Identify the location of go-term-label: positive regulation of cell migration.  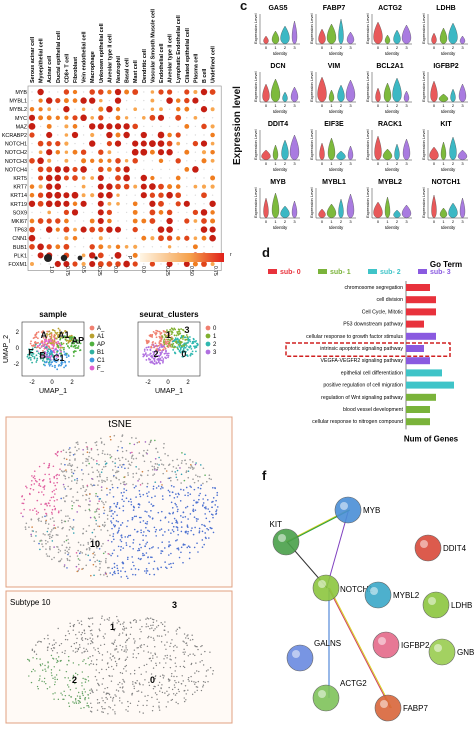
(363, 386).